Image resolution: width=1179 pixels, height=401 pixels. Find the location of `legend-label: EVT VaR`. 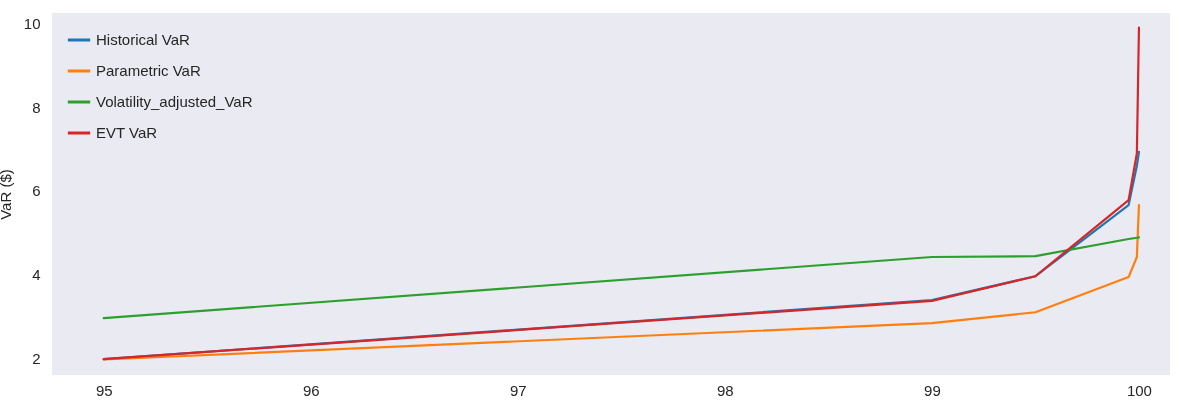

legend-label: EVT VaR is located at coordinates (127, 132).